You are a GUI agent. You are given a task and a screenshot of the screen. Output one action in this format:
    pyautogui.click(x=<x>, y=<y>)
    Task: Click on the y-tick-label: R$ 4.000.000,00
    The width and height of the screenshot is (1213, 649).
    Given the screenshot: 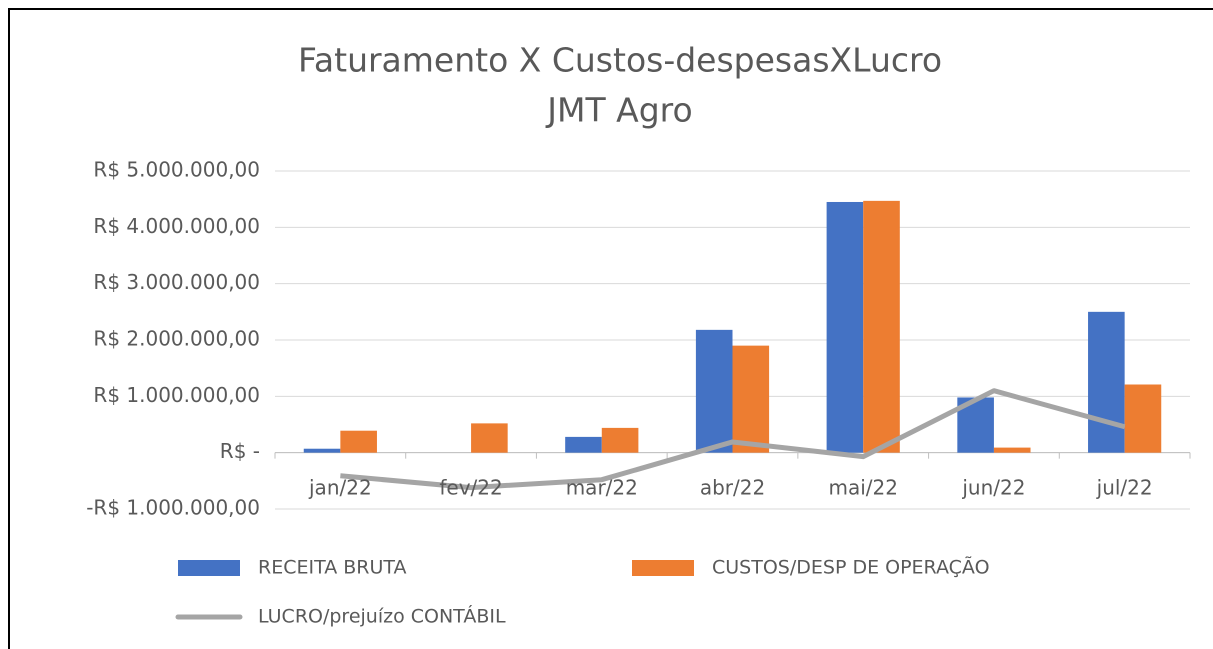 What is the action you would take?
    pyautogui.click(x=176, y=226)
    